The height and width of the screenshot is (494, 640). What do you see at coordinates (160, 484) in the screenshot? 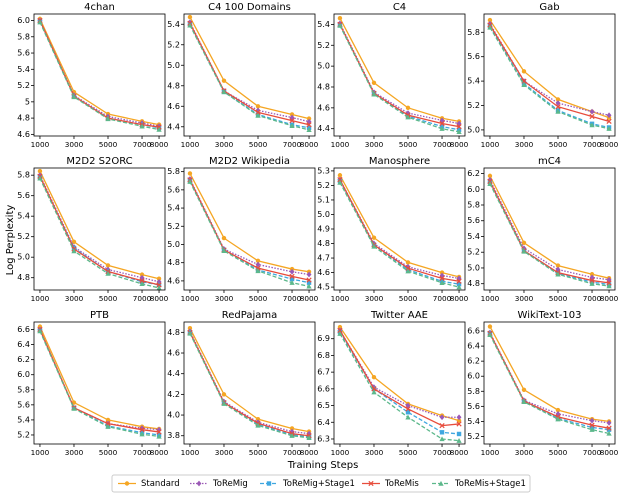
I see `legend-label: Standard` at bounding box center [160, 484].